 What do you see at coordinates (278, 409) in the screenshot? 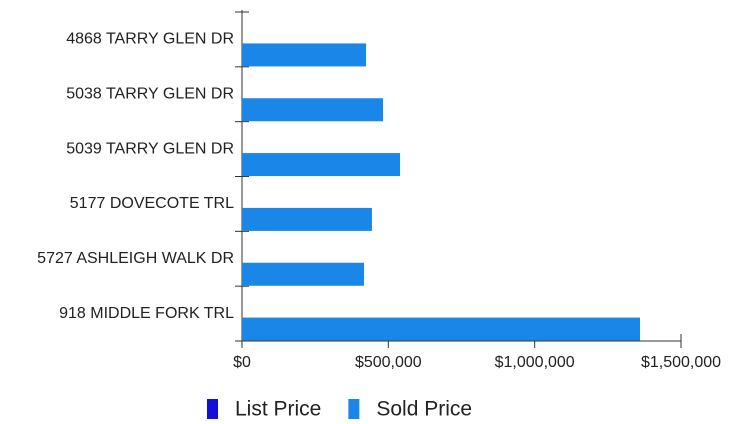
I see `legend-label: List Price` at bounding box center [278, 409].